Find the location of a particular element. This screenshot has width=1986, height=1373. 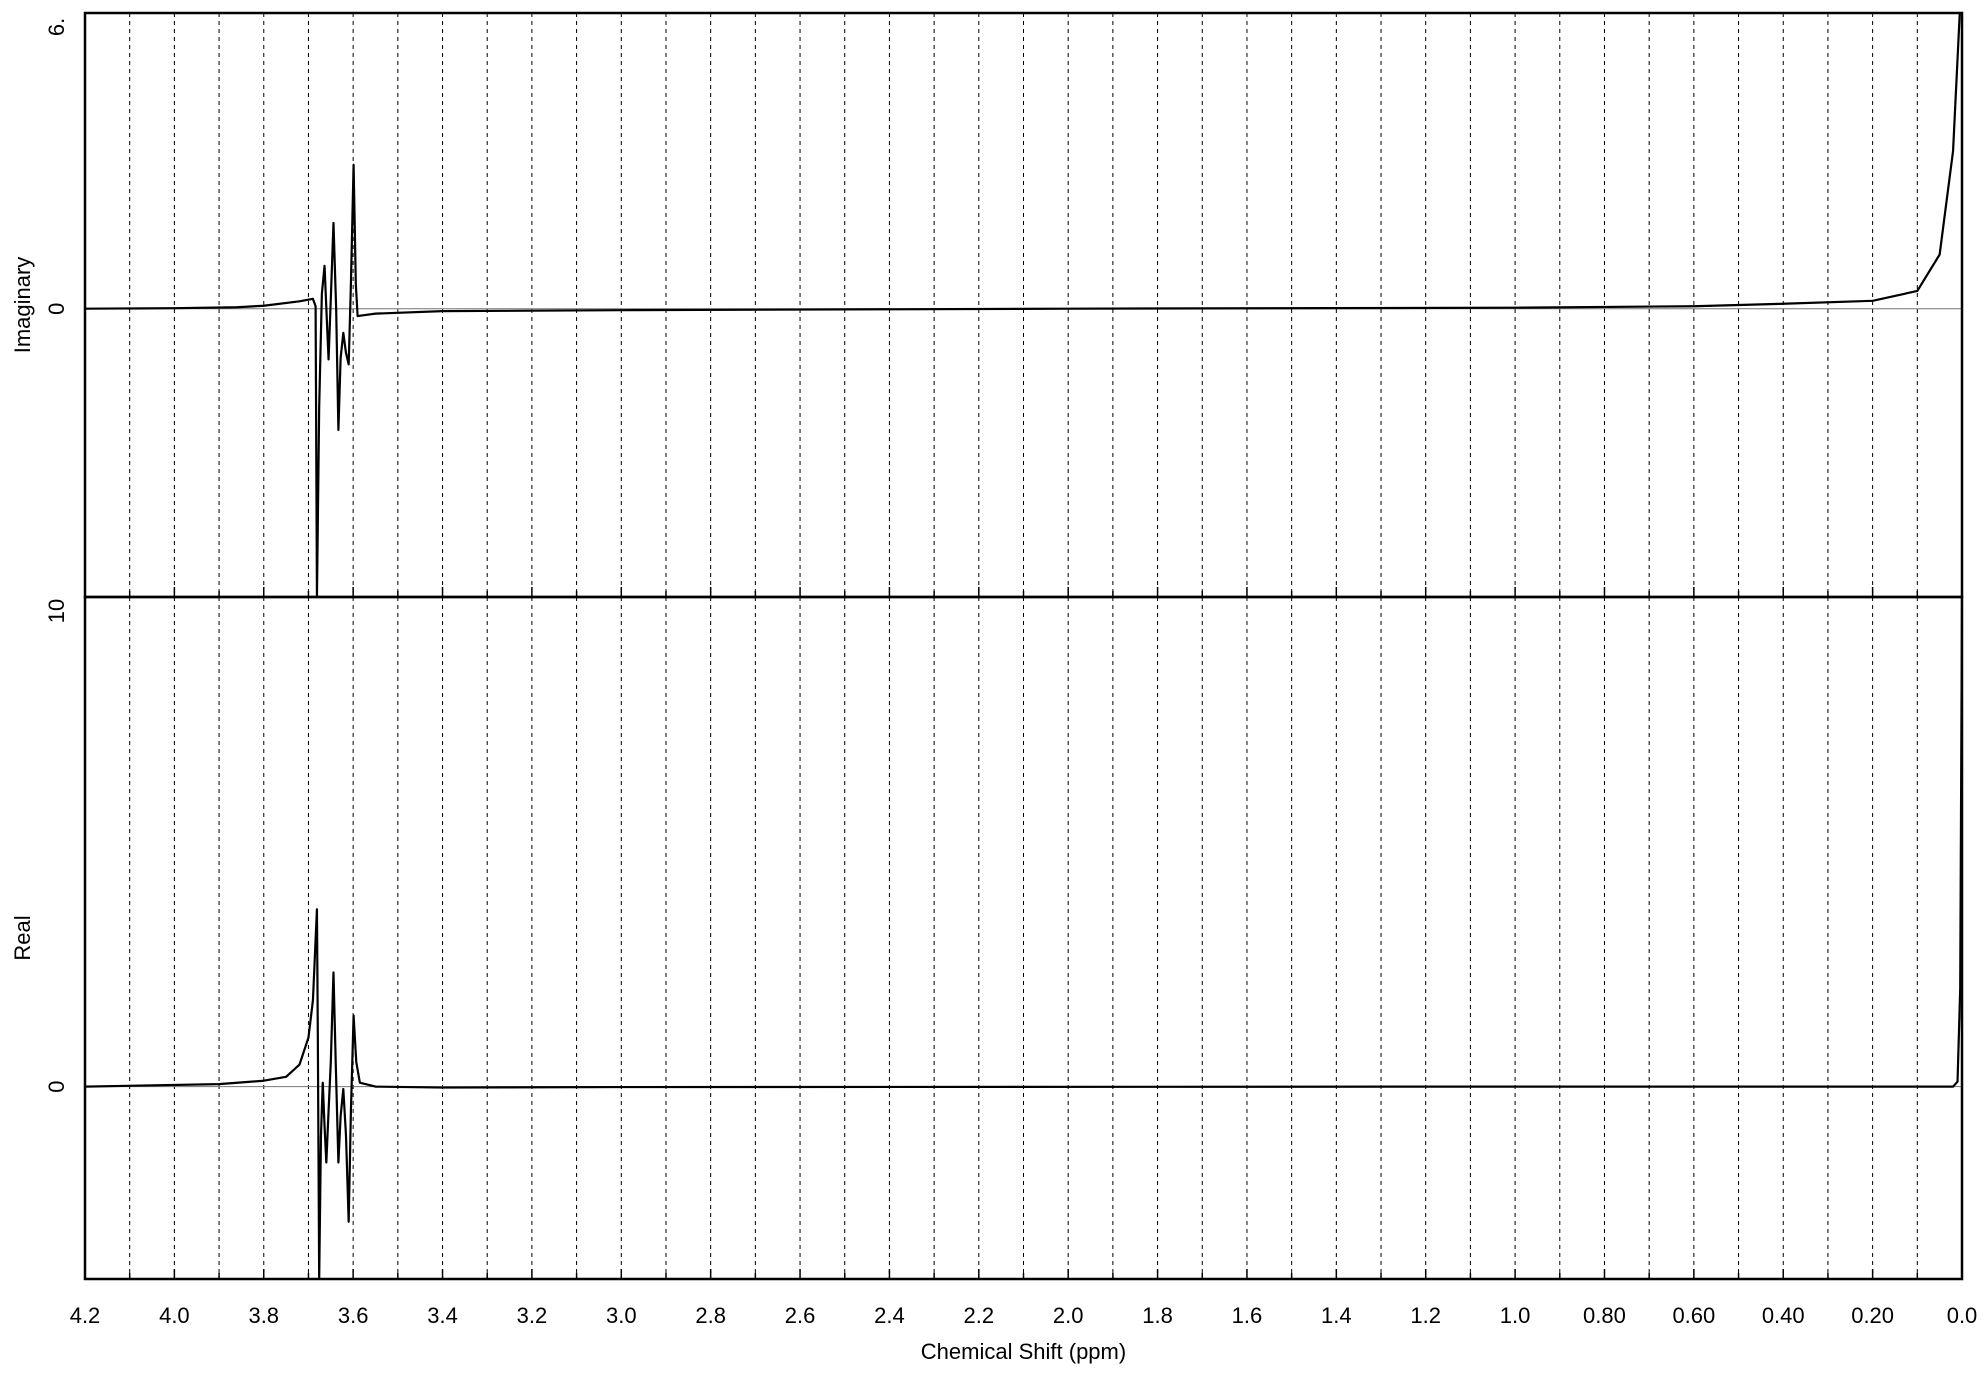

y-tick-label: 10 is located at coordinates (56, 611).